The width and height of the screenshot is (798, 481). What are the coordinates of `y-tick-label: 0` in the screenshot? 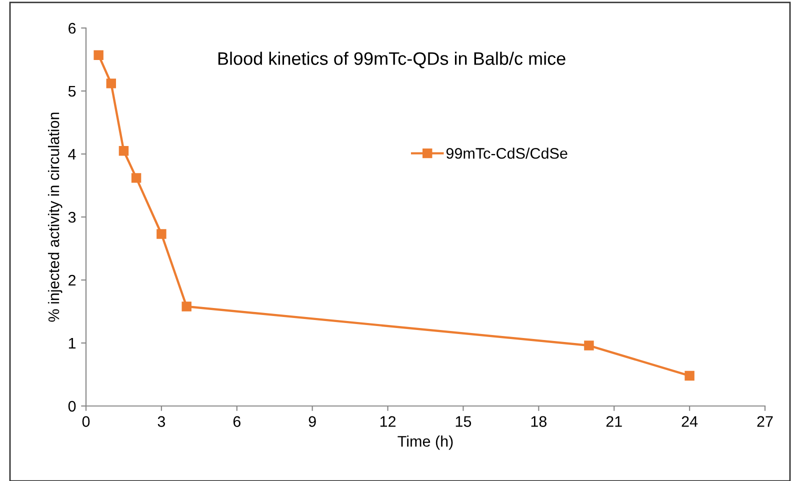 It's located at (72, 406).